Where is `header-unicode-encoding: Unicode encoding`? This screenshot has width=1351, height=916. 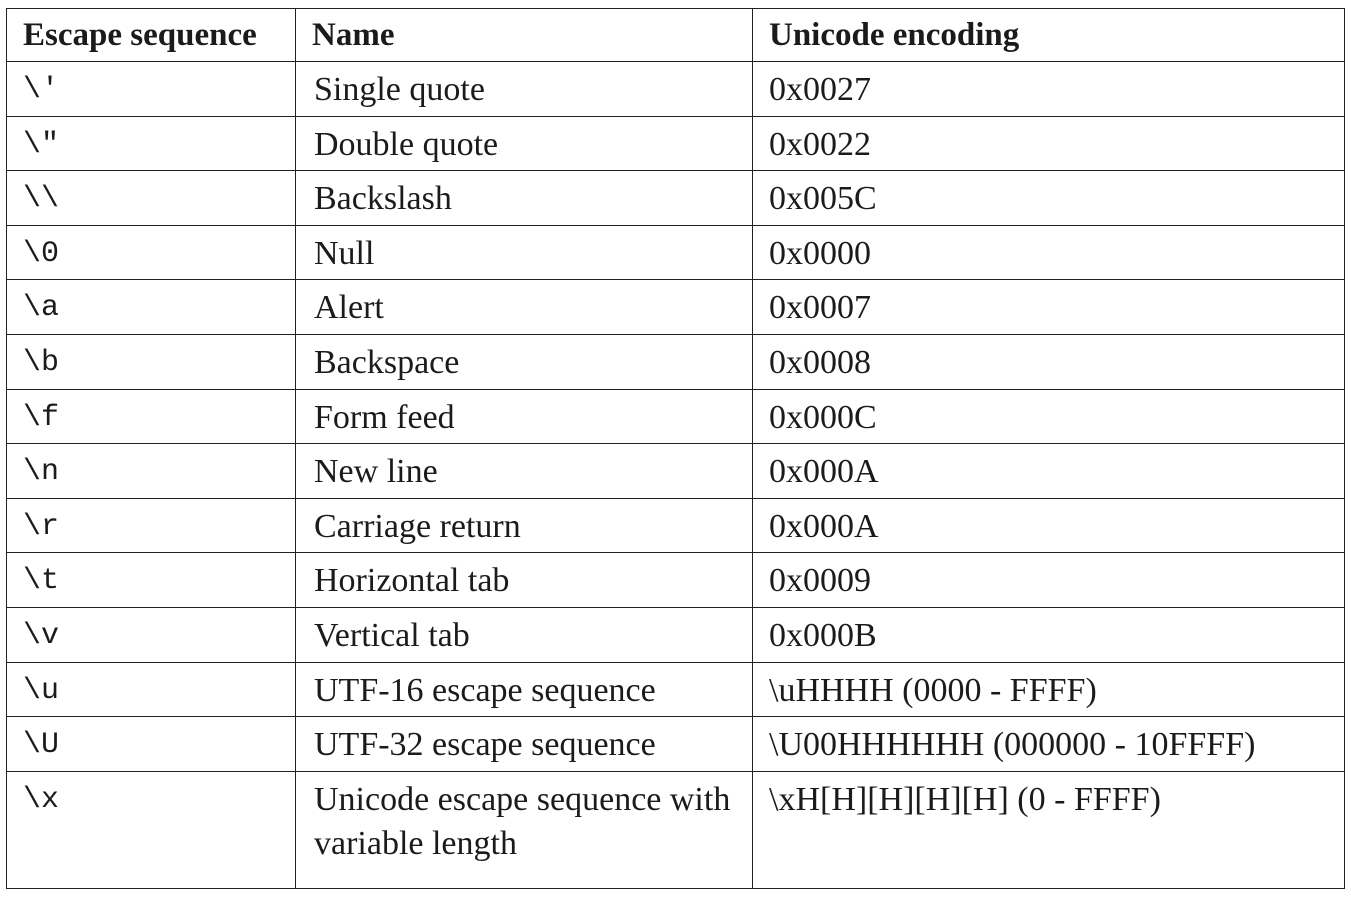 header-unicode-encoding: Unicode encoding is located at coordinates (1048, 35).